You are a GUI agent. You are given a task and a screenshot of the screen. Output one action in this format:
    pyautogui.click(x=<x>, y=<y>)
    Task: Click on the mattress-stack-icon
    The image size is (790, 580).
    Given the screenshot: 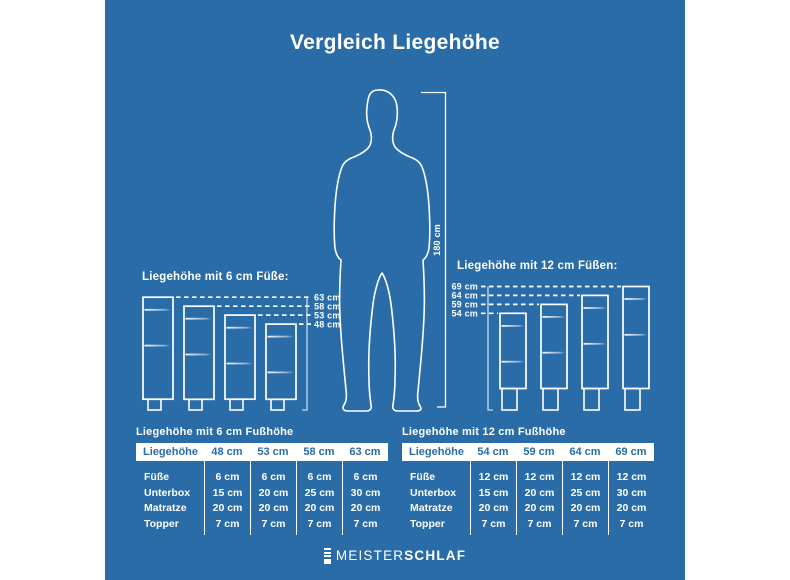 What is the action you would take?
    pyautogui.click(x=327, y=556)
    